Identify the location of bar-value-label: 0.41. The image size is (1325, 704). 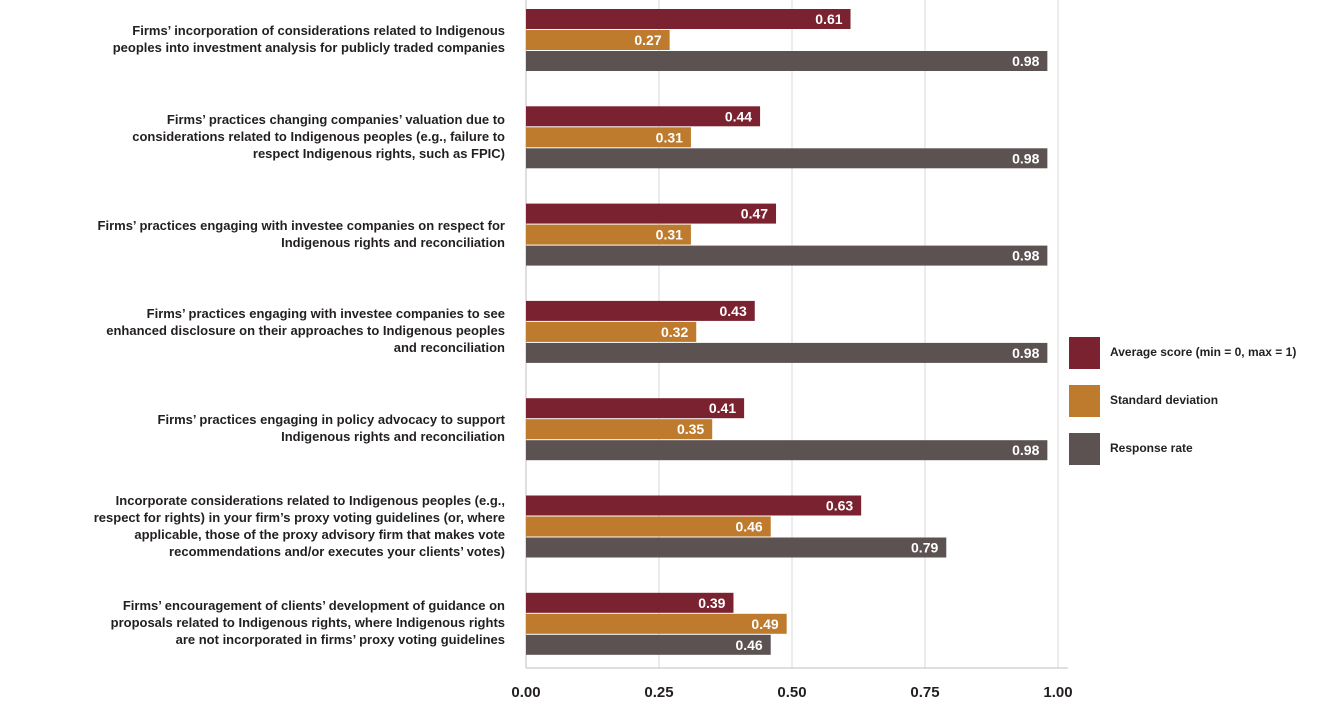
(722, 408).